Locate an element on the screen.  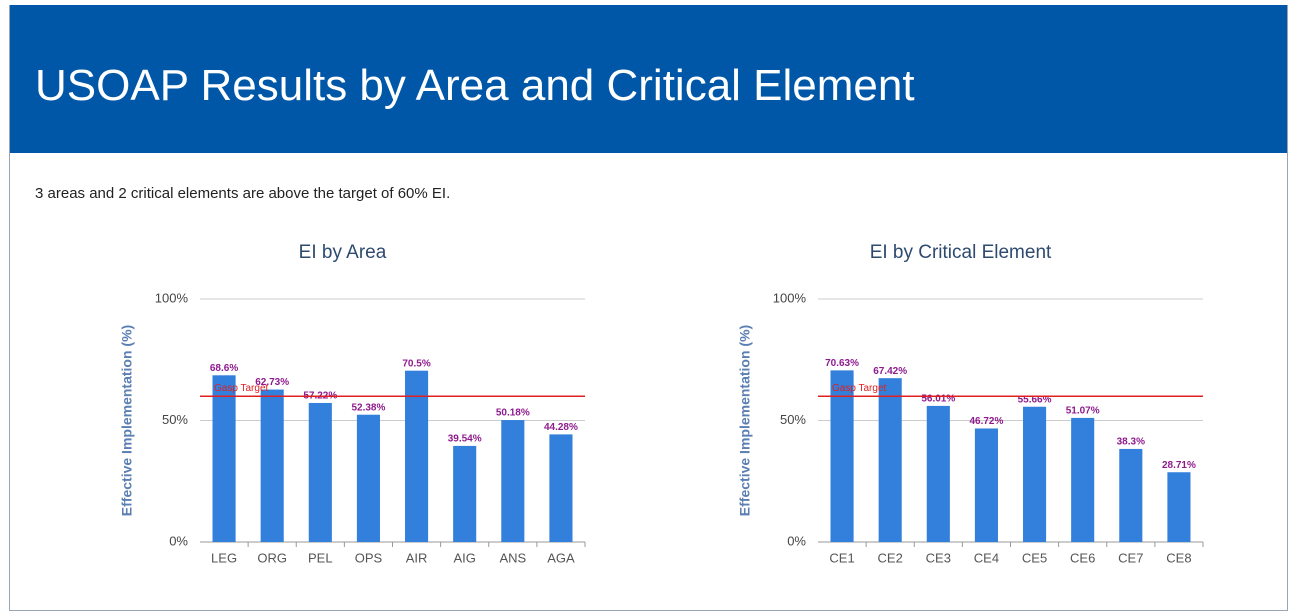
value-label: 67.42% is located at coordinates (890, 371).